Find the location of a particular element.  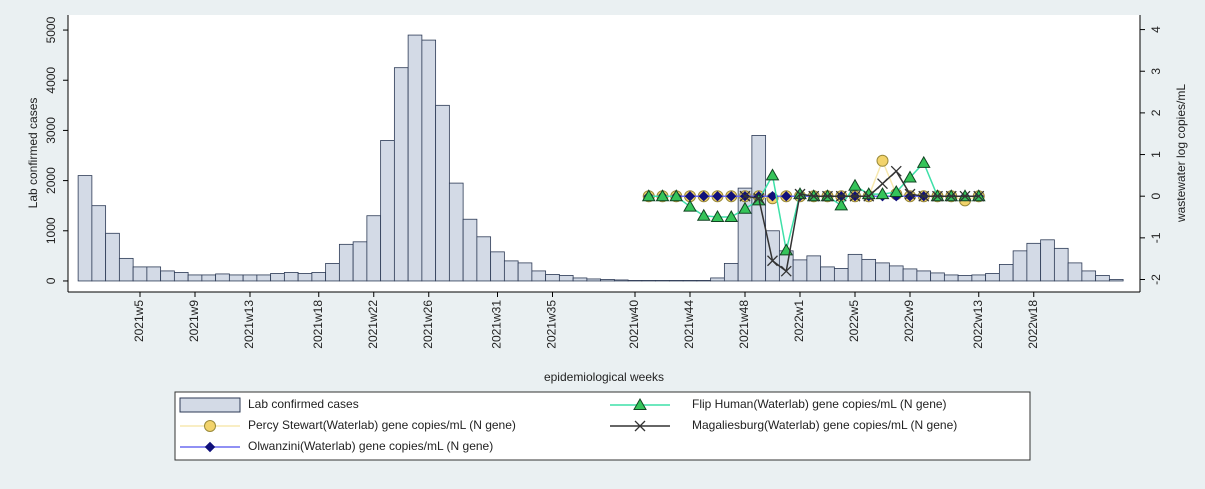

y-tick-label: 2000 is located at coordinates (51, 180).